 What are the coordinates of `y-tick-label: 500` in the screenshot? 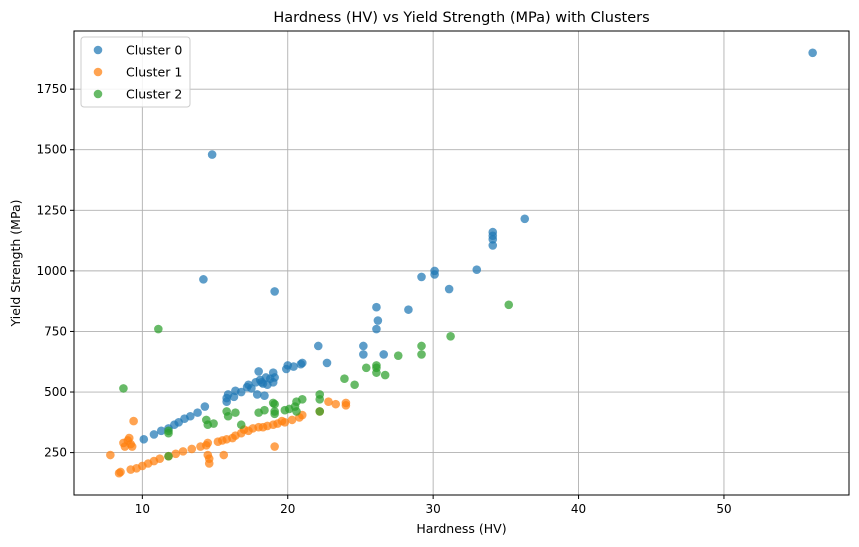 It's located at (55, 392).